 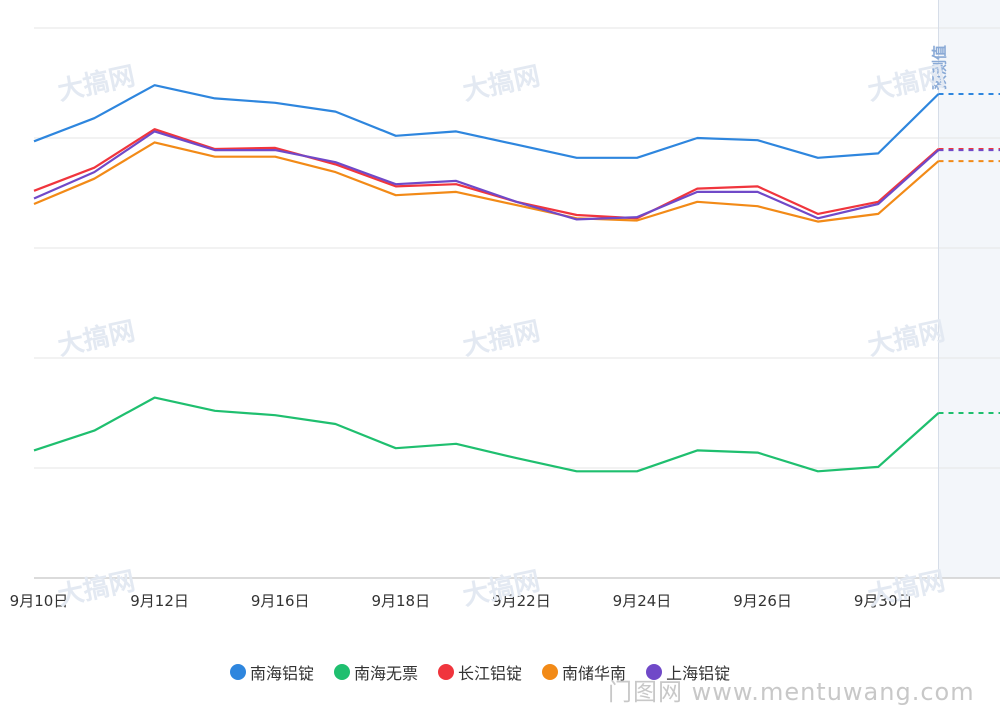 I want to click on series-line-nanchu-huanan, so click(x=486, y=182).